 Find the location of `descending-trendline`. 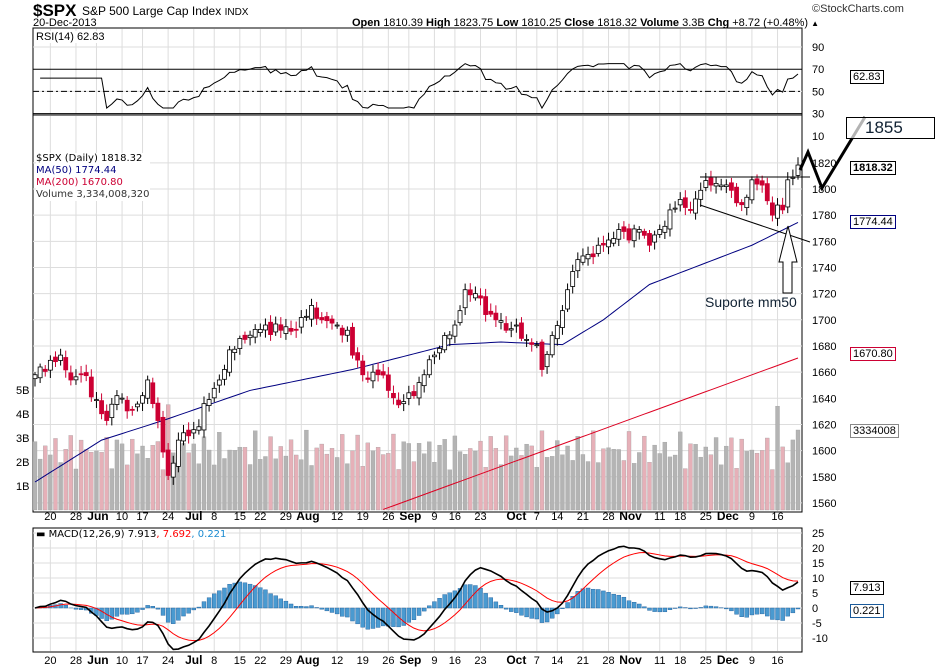

descending-trendline is located at coordinates (755, 223).